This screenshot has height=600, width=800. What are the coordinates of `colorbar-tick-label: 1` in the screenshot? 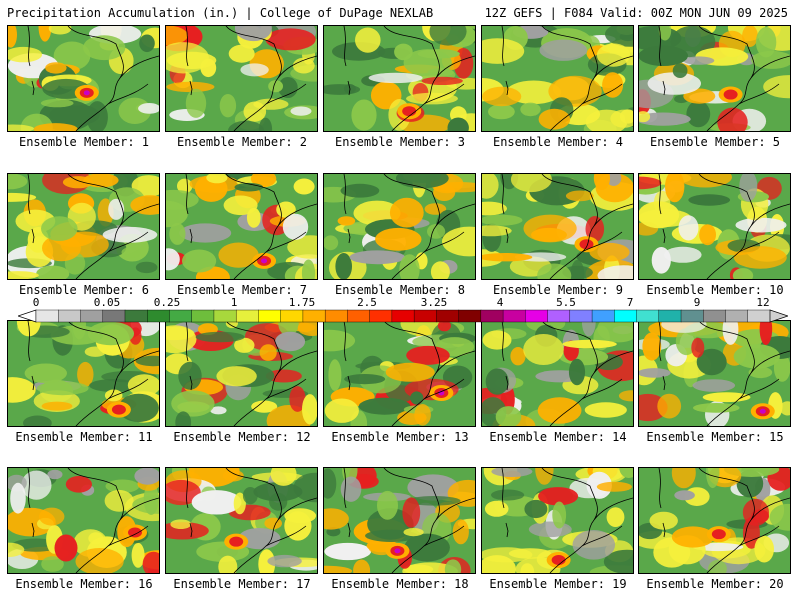 It's located at (234, 302).